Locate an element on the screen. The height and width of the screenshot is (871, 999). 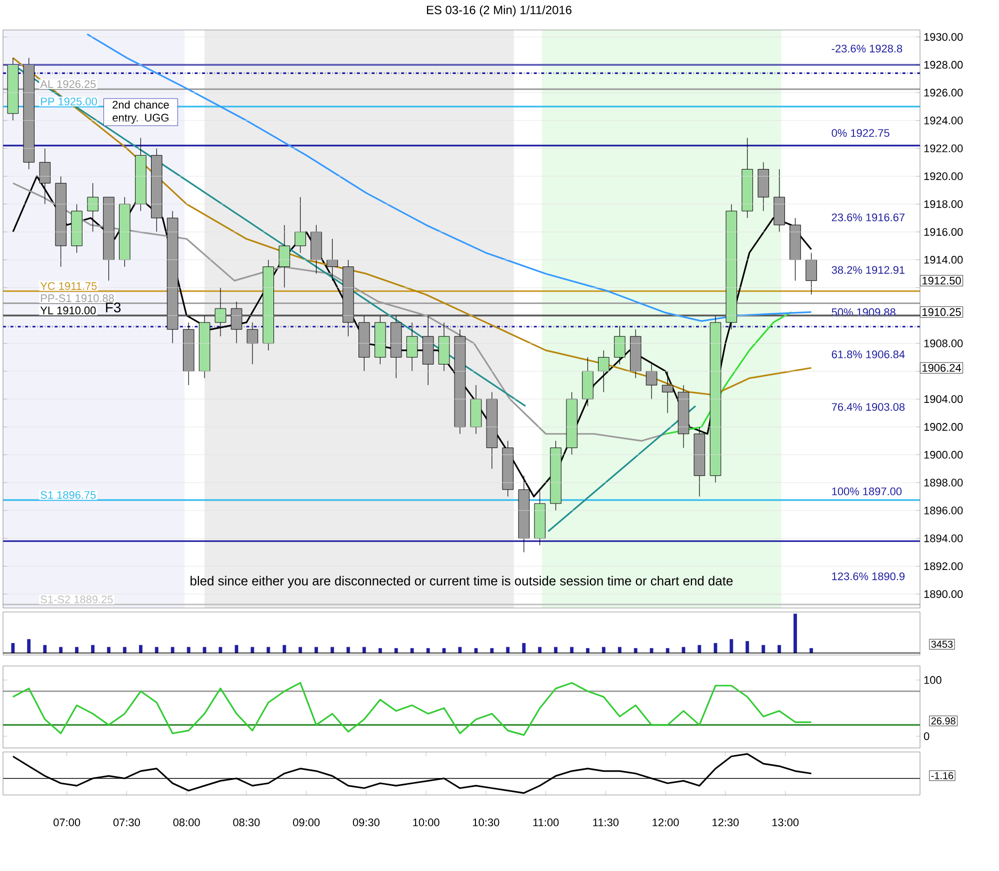
x-tick-label: 07:00 is located at coordinates (67, 822).